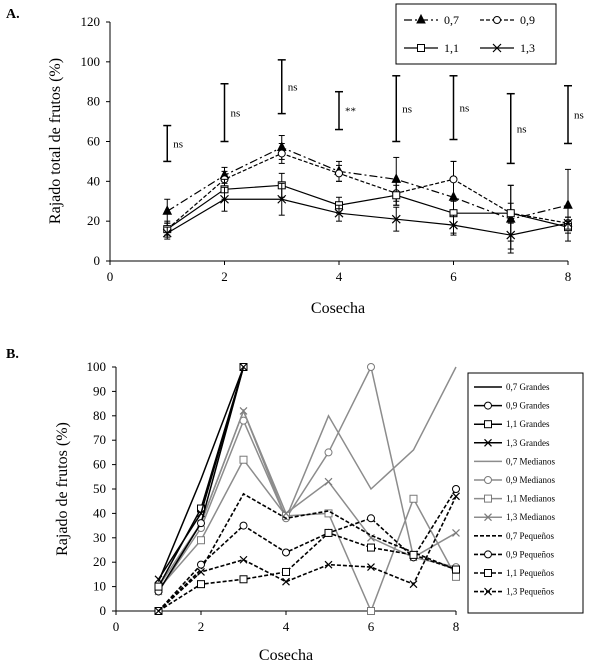  What do you see at coordinates (91, 61) in the screenshot?
I see `panel-a-y-tick-label: 100` at bounding box center [91, 61].